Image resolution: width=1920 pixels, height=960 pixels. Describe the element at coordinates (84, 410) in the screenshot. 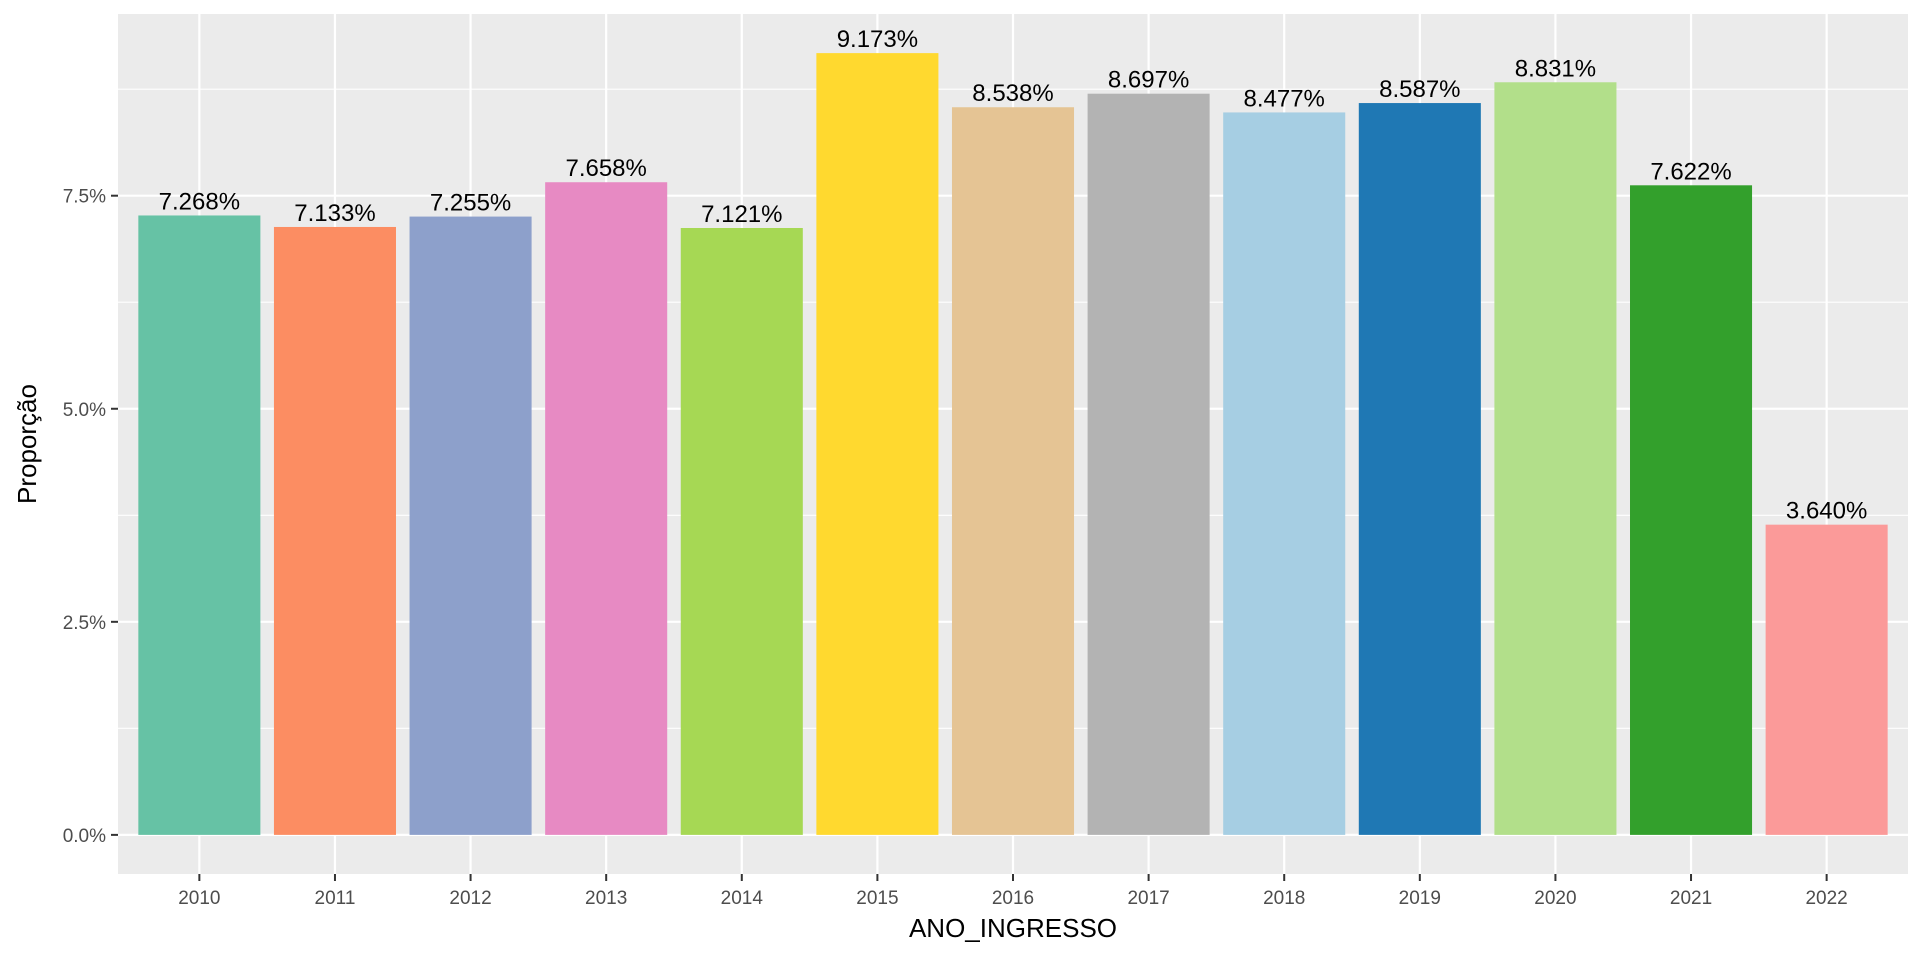

I see `y-tick-label: 5.0%` at that location.